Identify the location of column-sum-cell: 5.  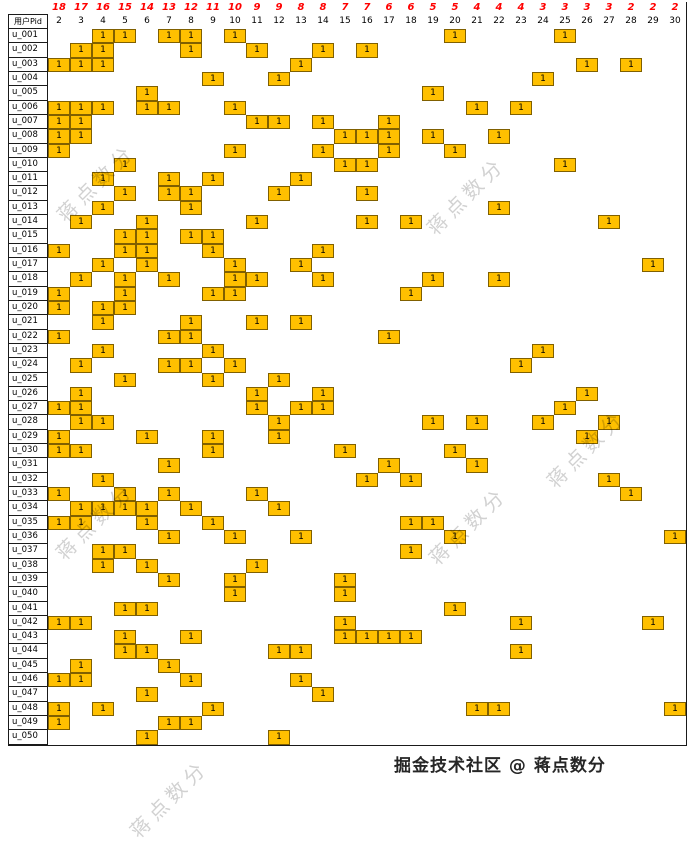
(455, 7).